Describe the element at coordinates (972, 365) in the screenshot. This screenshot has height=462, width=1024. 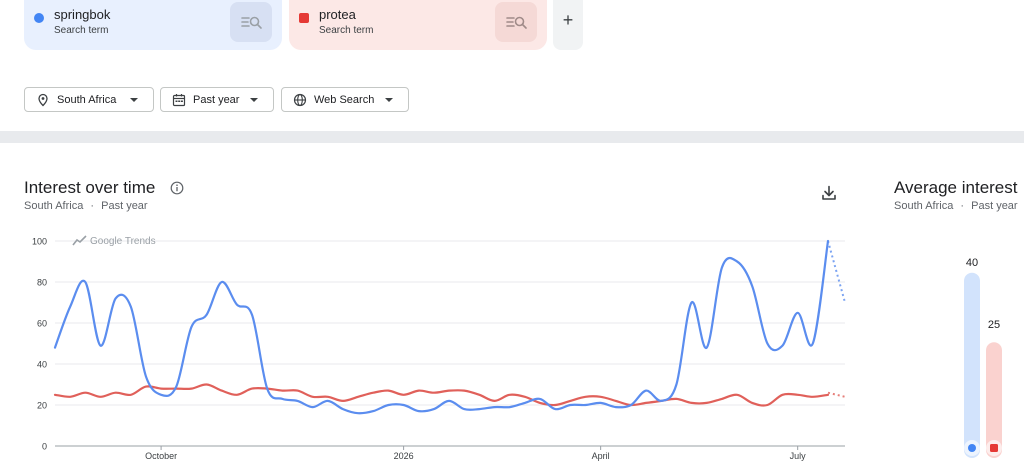
I see `springbok-average-bar` at that location.